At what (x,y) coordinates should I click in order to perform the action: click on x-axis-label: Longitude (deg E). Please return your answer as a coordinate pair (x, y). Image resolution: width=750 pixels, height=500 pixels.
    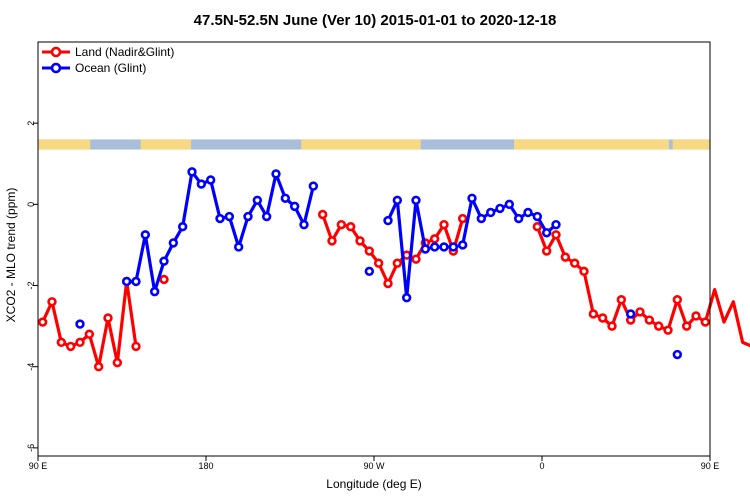
    Looking at the image, I should click on (373, 484).